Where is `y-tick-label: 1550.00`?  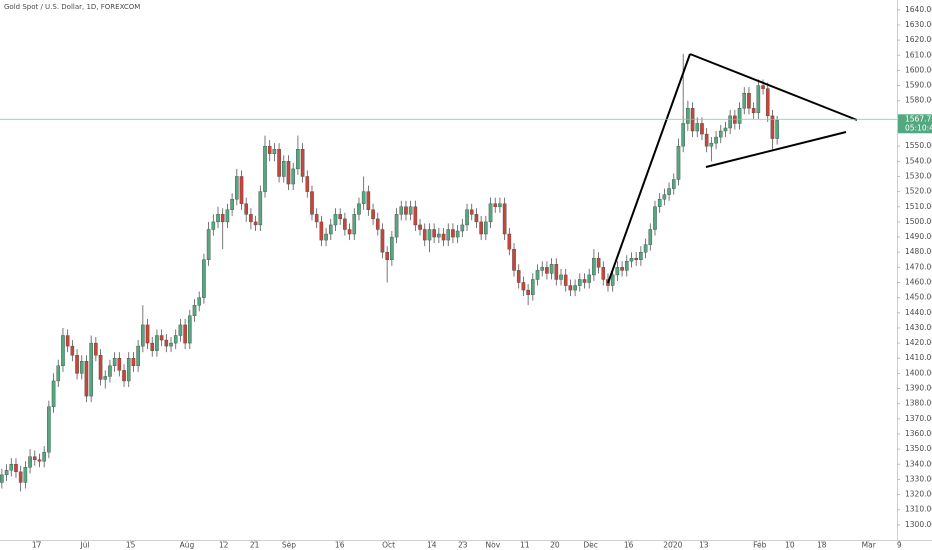 y-tick-label: 1550.00 is located at coordinates (918, 145).